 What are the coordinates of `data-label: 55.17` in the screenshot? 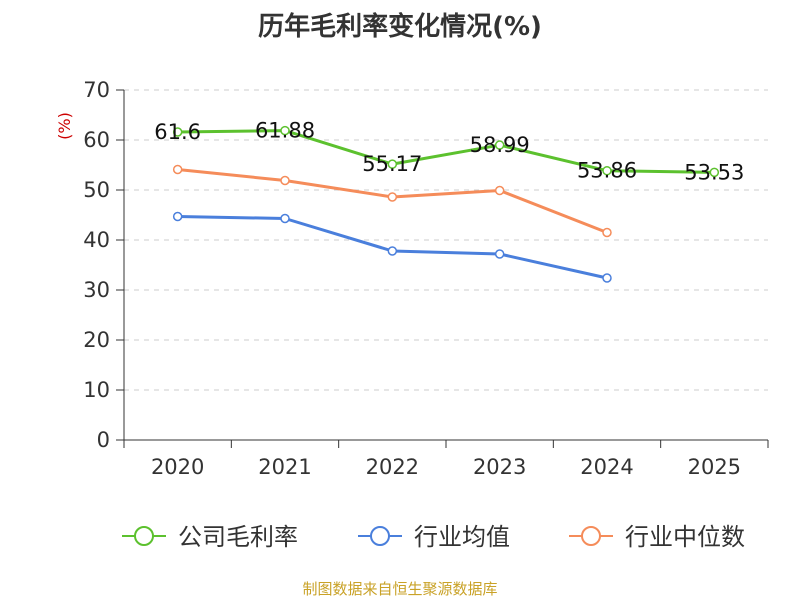 It's located at (392, 164).